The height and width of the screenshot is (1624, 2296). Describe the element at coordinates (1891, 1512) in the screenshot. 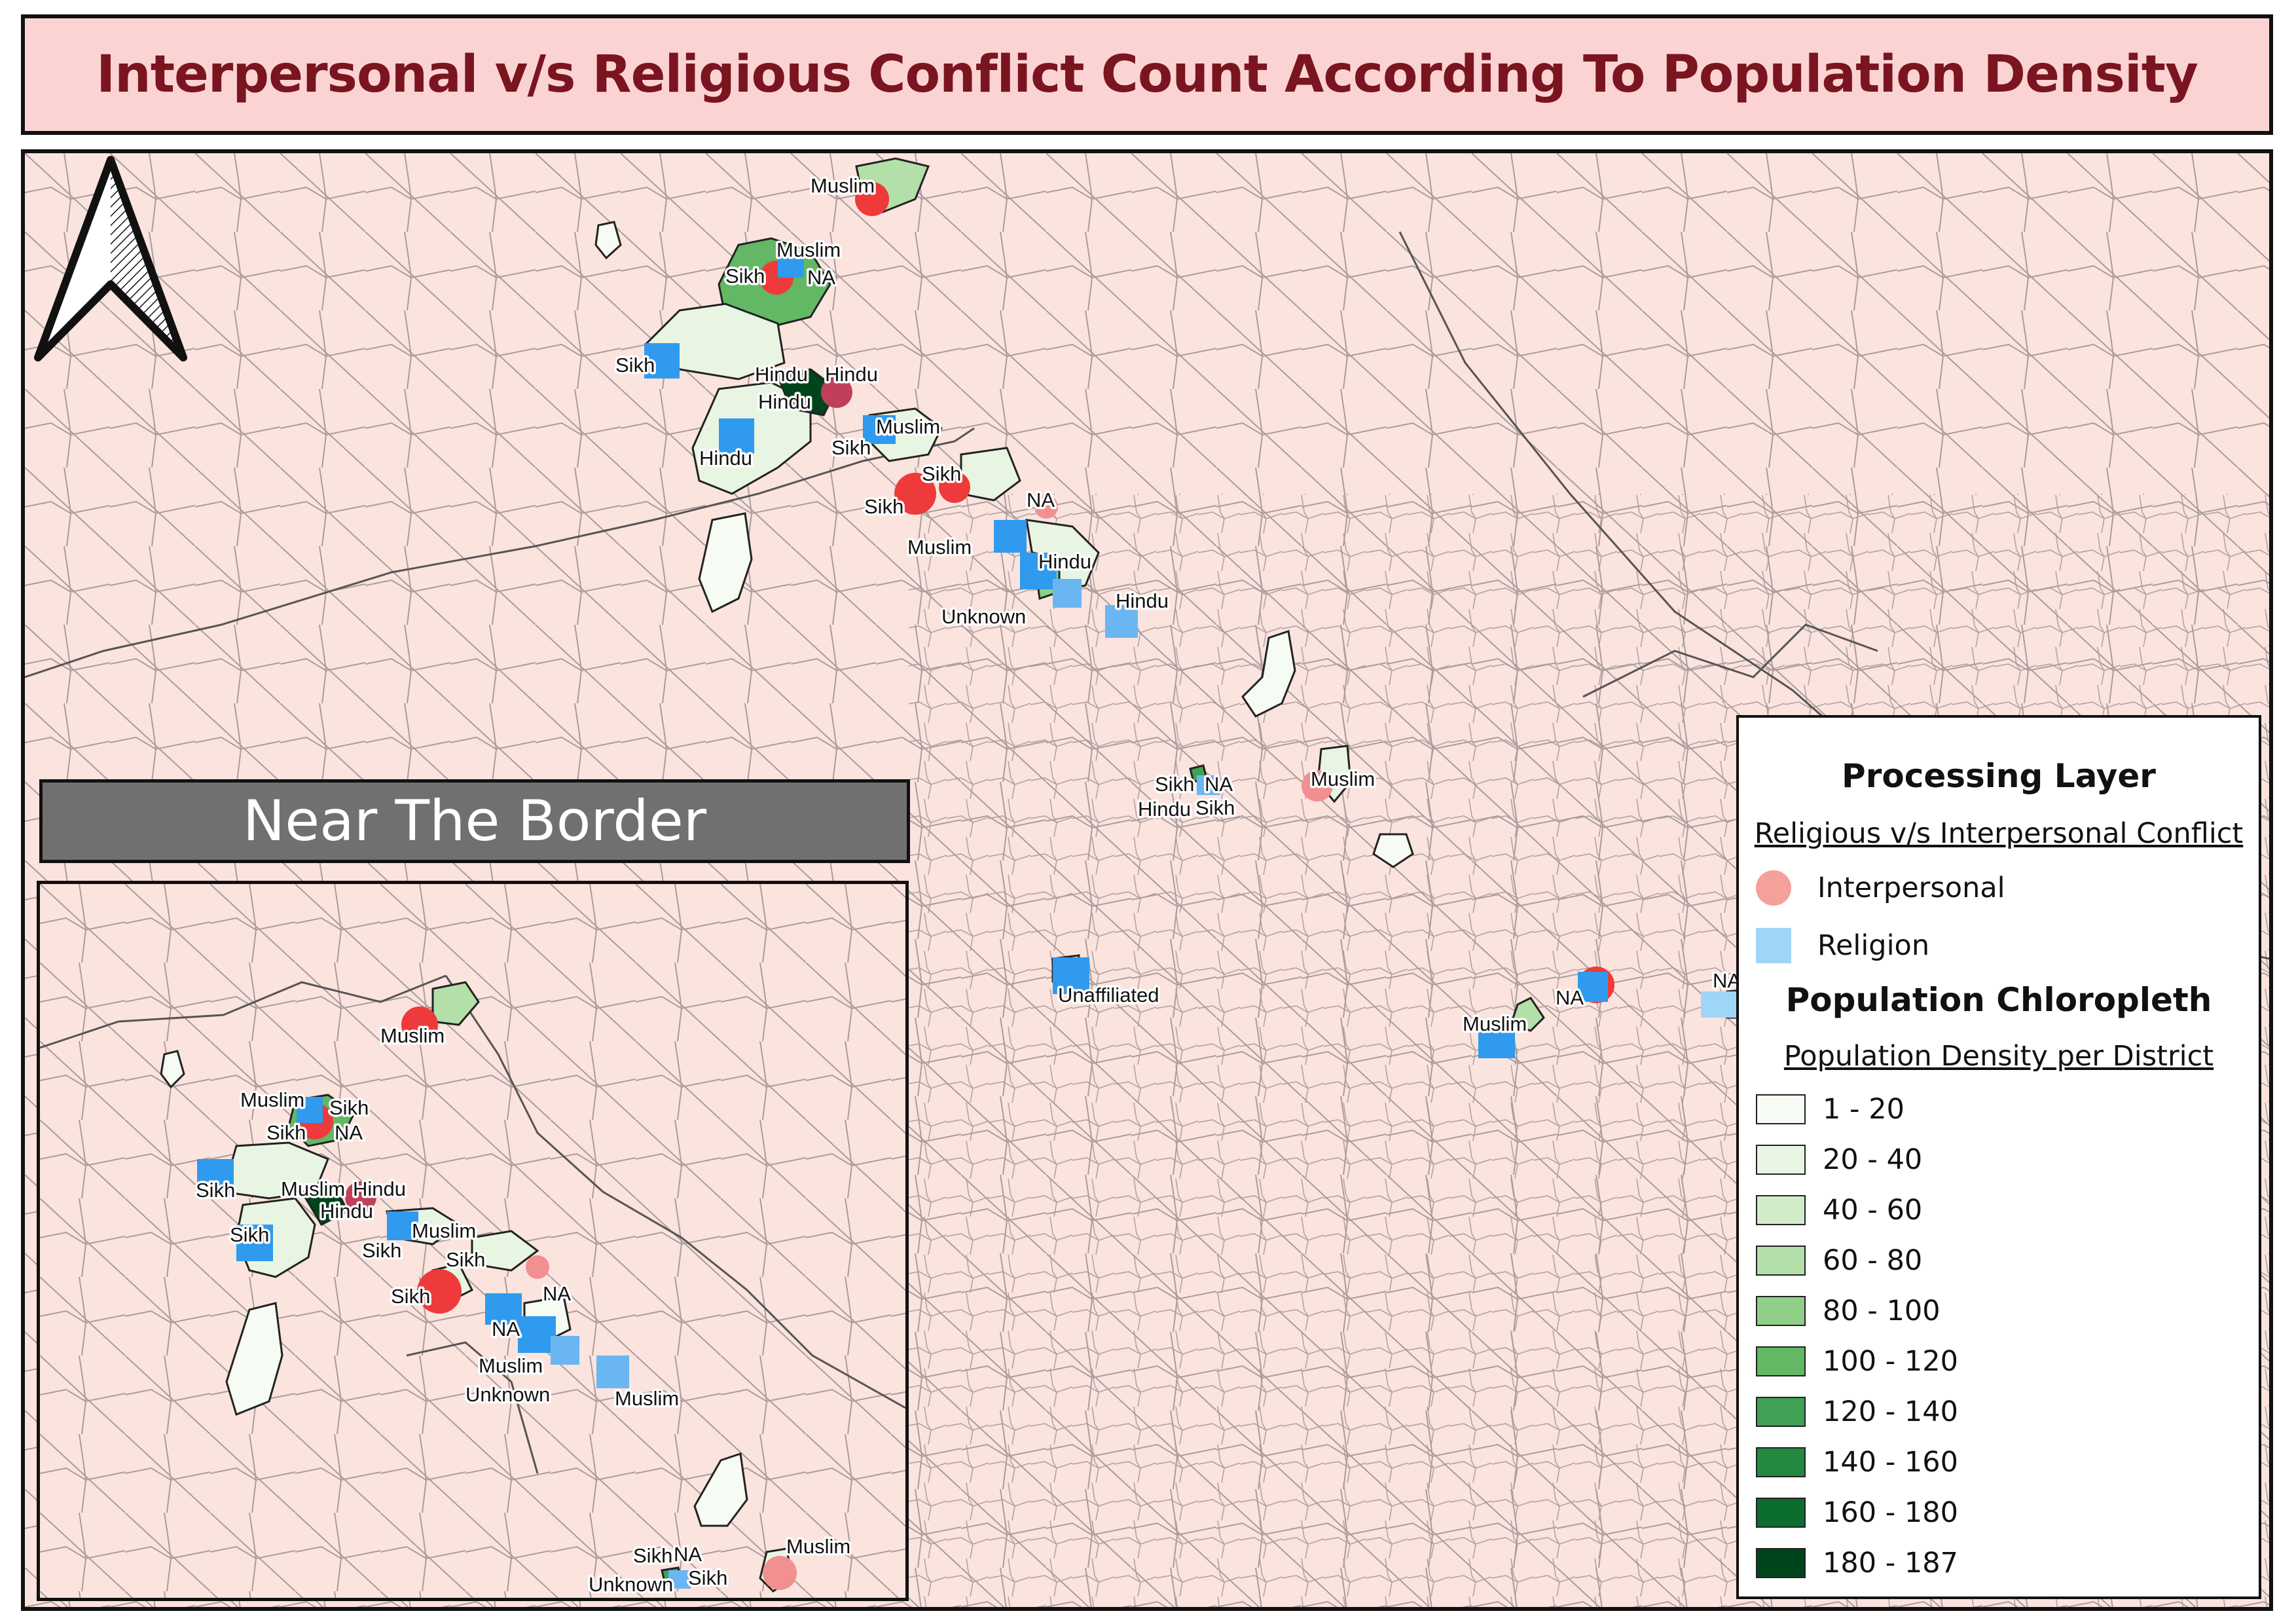

I see `legend-class-label: 160 - 180` at that location.